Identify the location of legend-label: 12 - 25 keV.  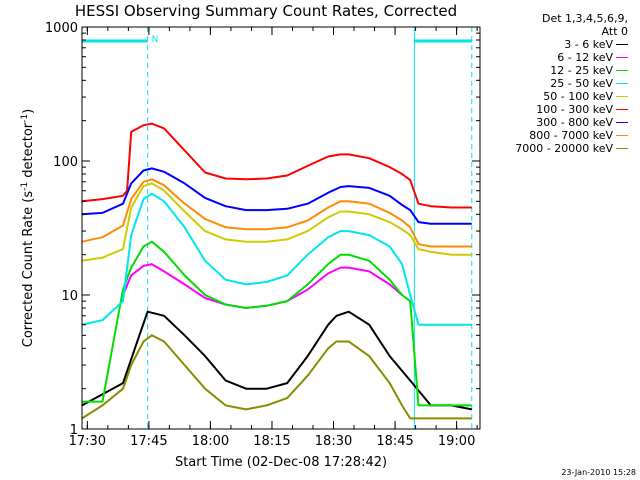
(581, 70).